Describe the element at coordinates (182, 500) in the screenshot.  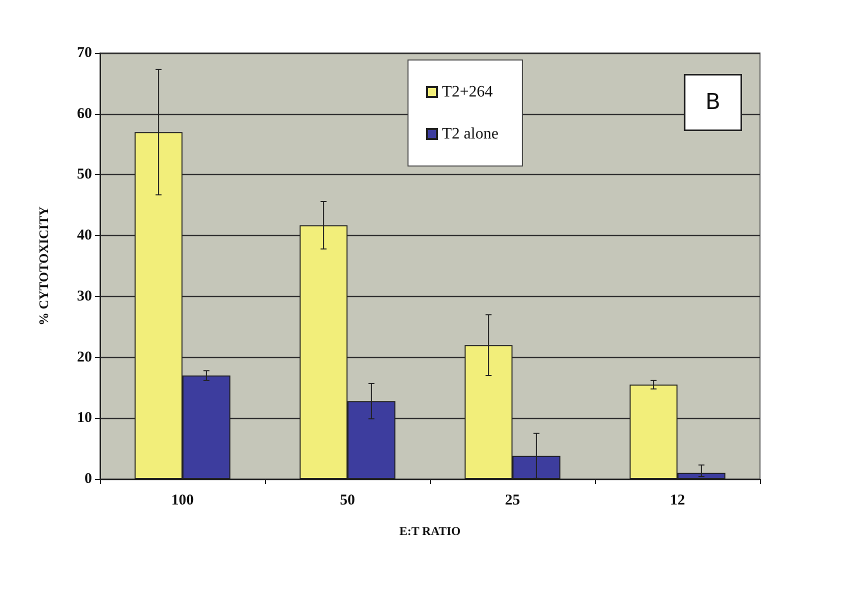
I see `x-tick-label: 100` at that location.